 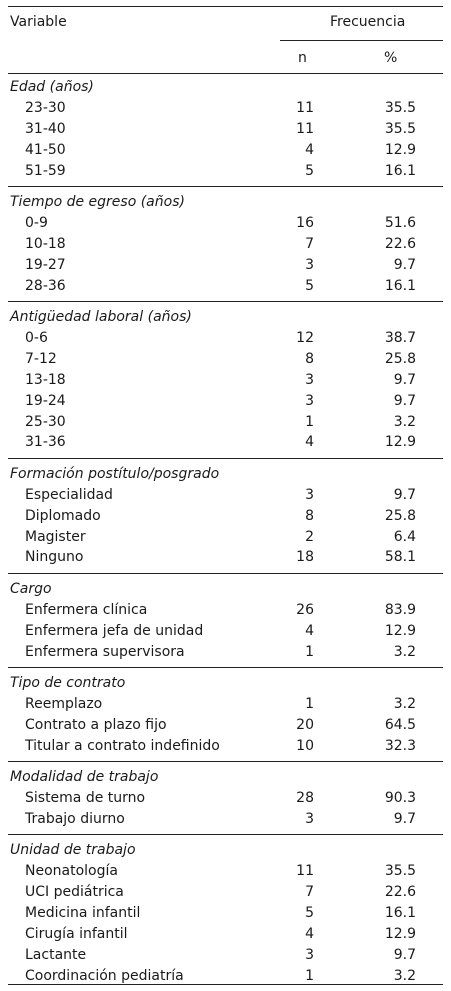 I want to click on row-label: 31-36, so click(x=45, y=442).